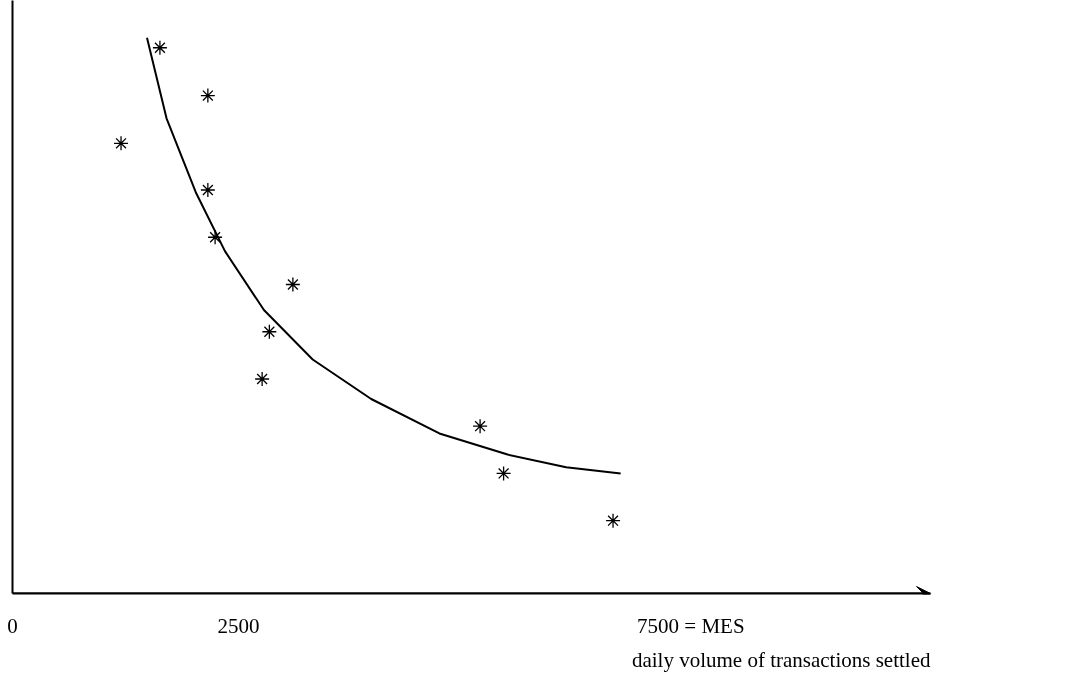  Describe the element at coordinates (691, 625) in the screenshot. I see `x-tick-label: 7500 = MES` at that location.